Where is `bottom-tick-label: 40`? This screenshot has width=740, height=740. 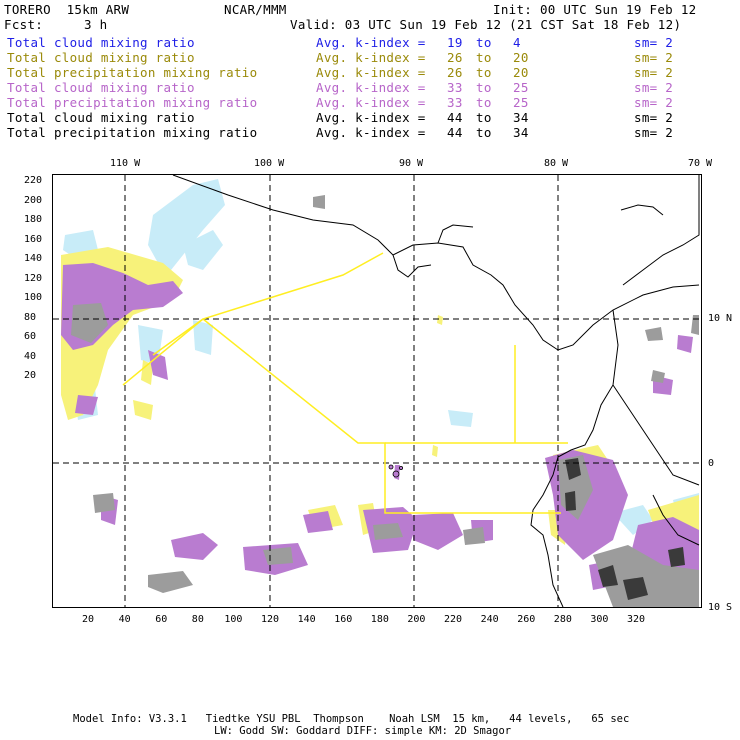
bottom-tick-label: 40 is located at coordinates (124, 619).